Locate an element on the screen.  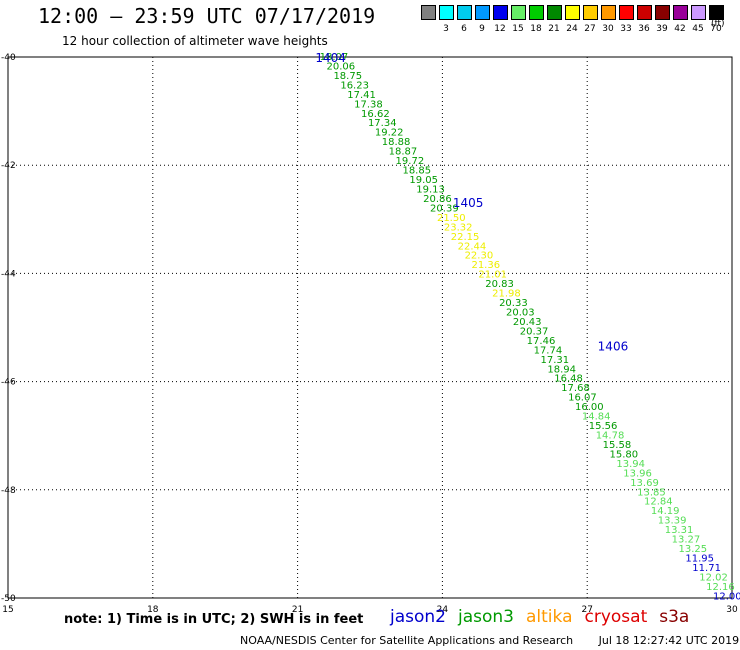
timestamp: Jul 18 12:27:42 UTC 2019 is located at coordinates (669, 640).